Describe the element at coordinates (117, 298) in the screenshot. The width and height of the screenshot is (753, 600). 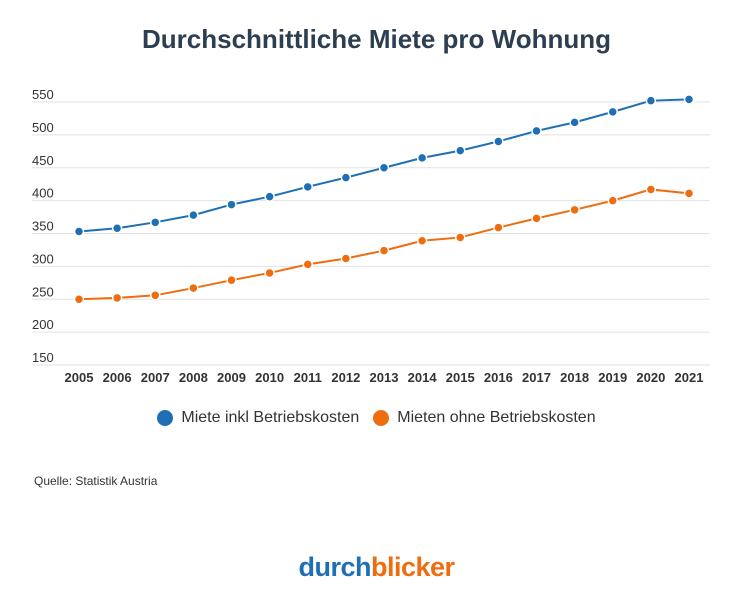
I see `data-point-s1-2006` at that location.